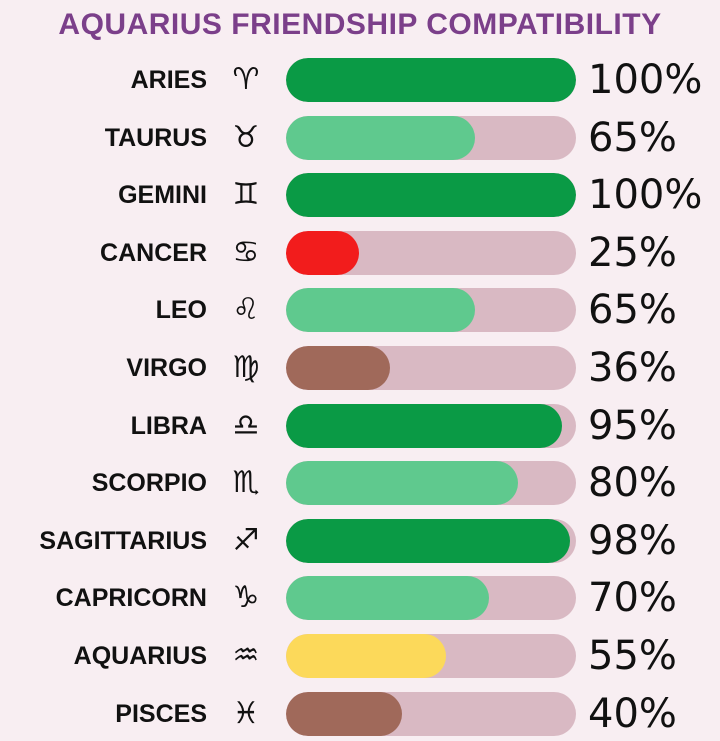 Image resolution: width=720 pixels, height=741 pixels. What do you see at coordinates (246, 367) in the screenshot?
I see `virgo-symbol-icon: ♍︎` at bounding box center [246, 367].